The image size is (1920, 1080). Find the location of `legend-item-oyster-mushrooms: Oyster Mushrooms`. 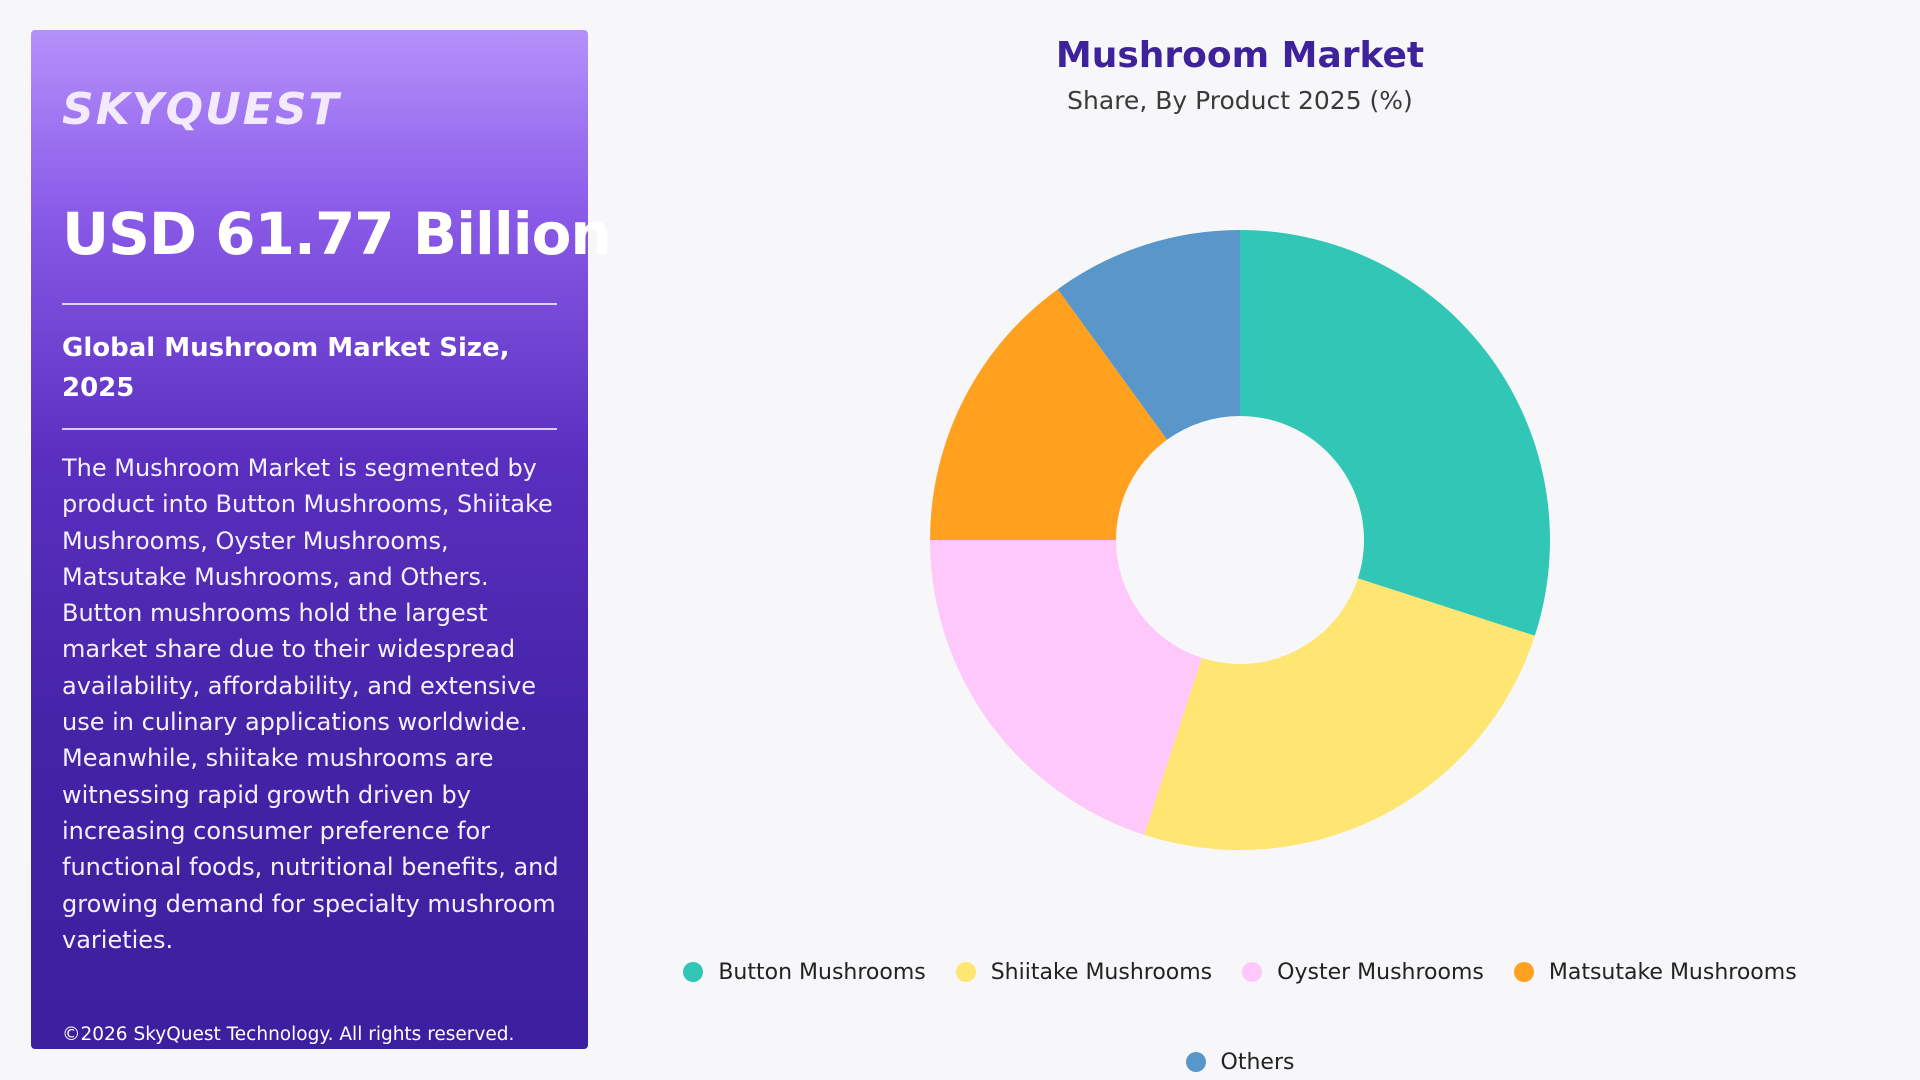

legend-item-oyster-mushrooms: Oyster Mushrooms is located at coordinates (1363, 972).